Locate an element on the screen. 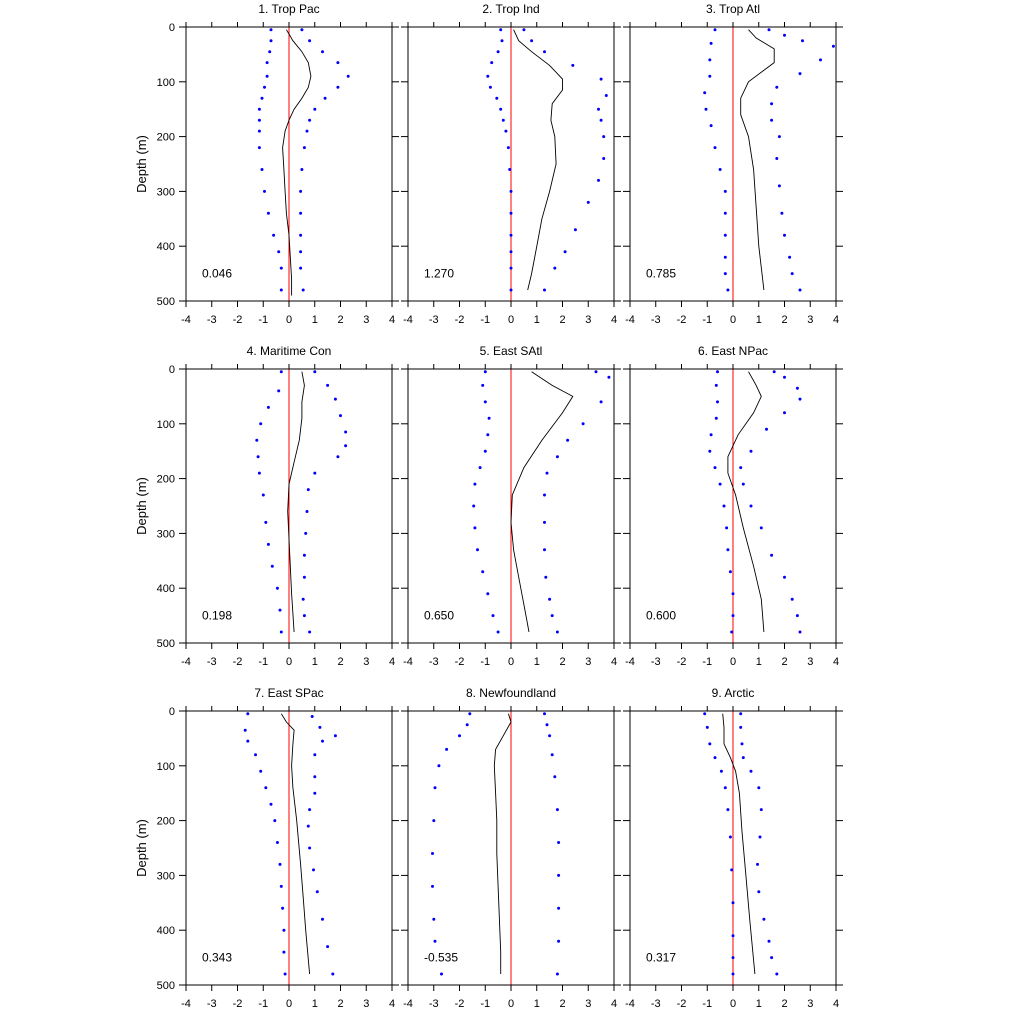  panel-value: 0.317 is located at coordinates (661, 958).